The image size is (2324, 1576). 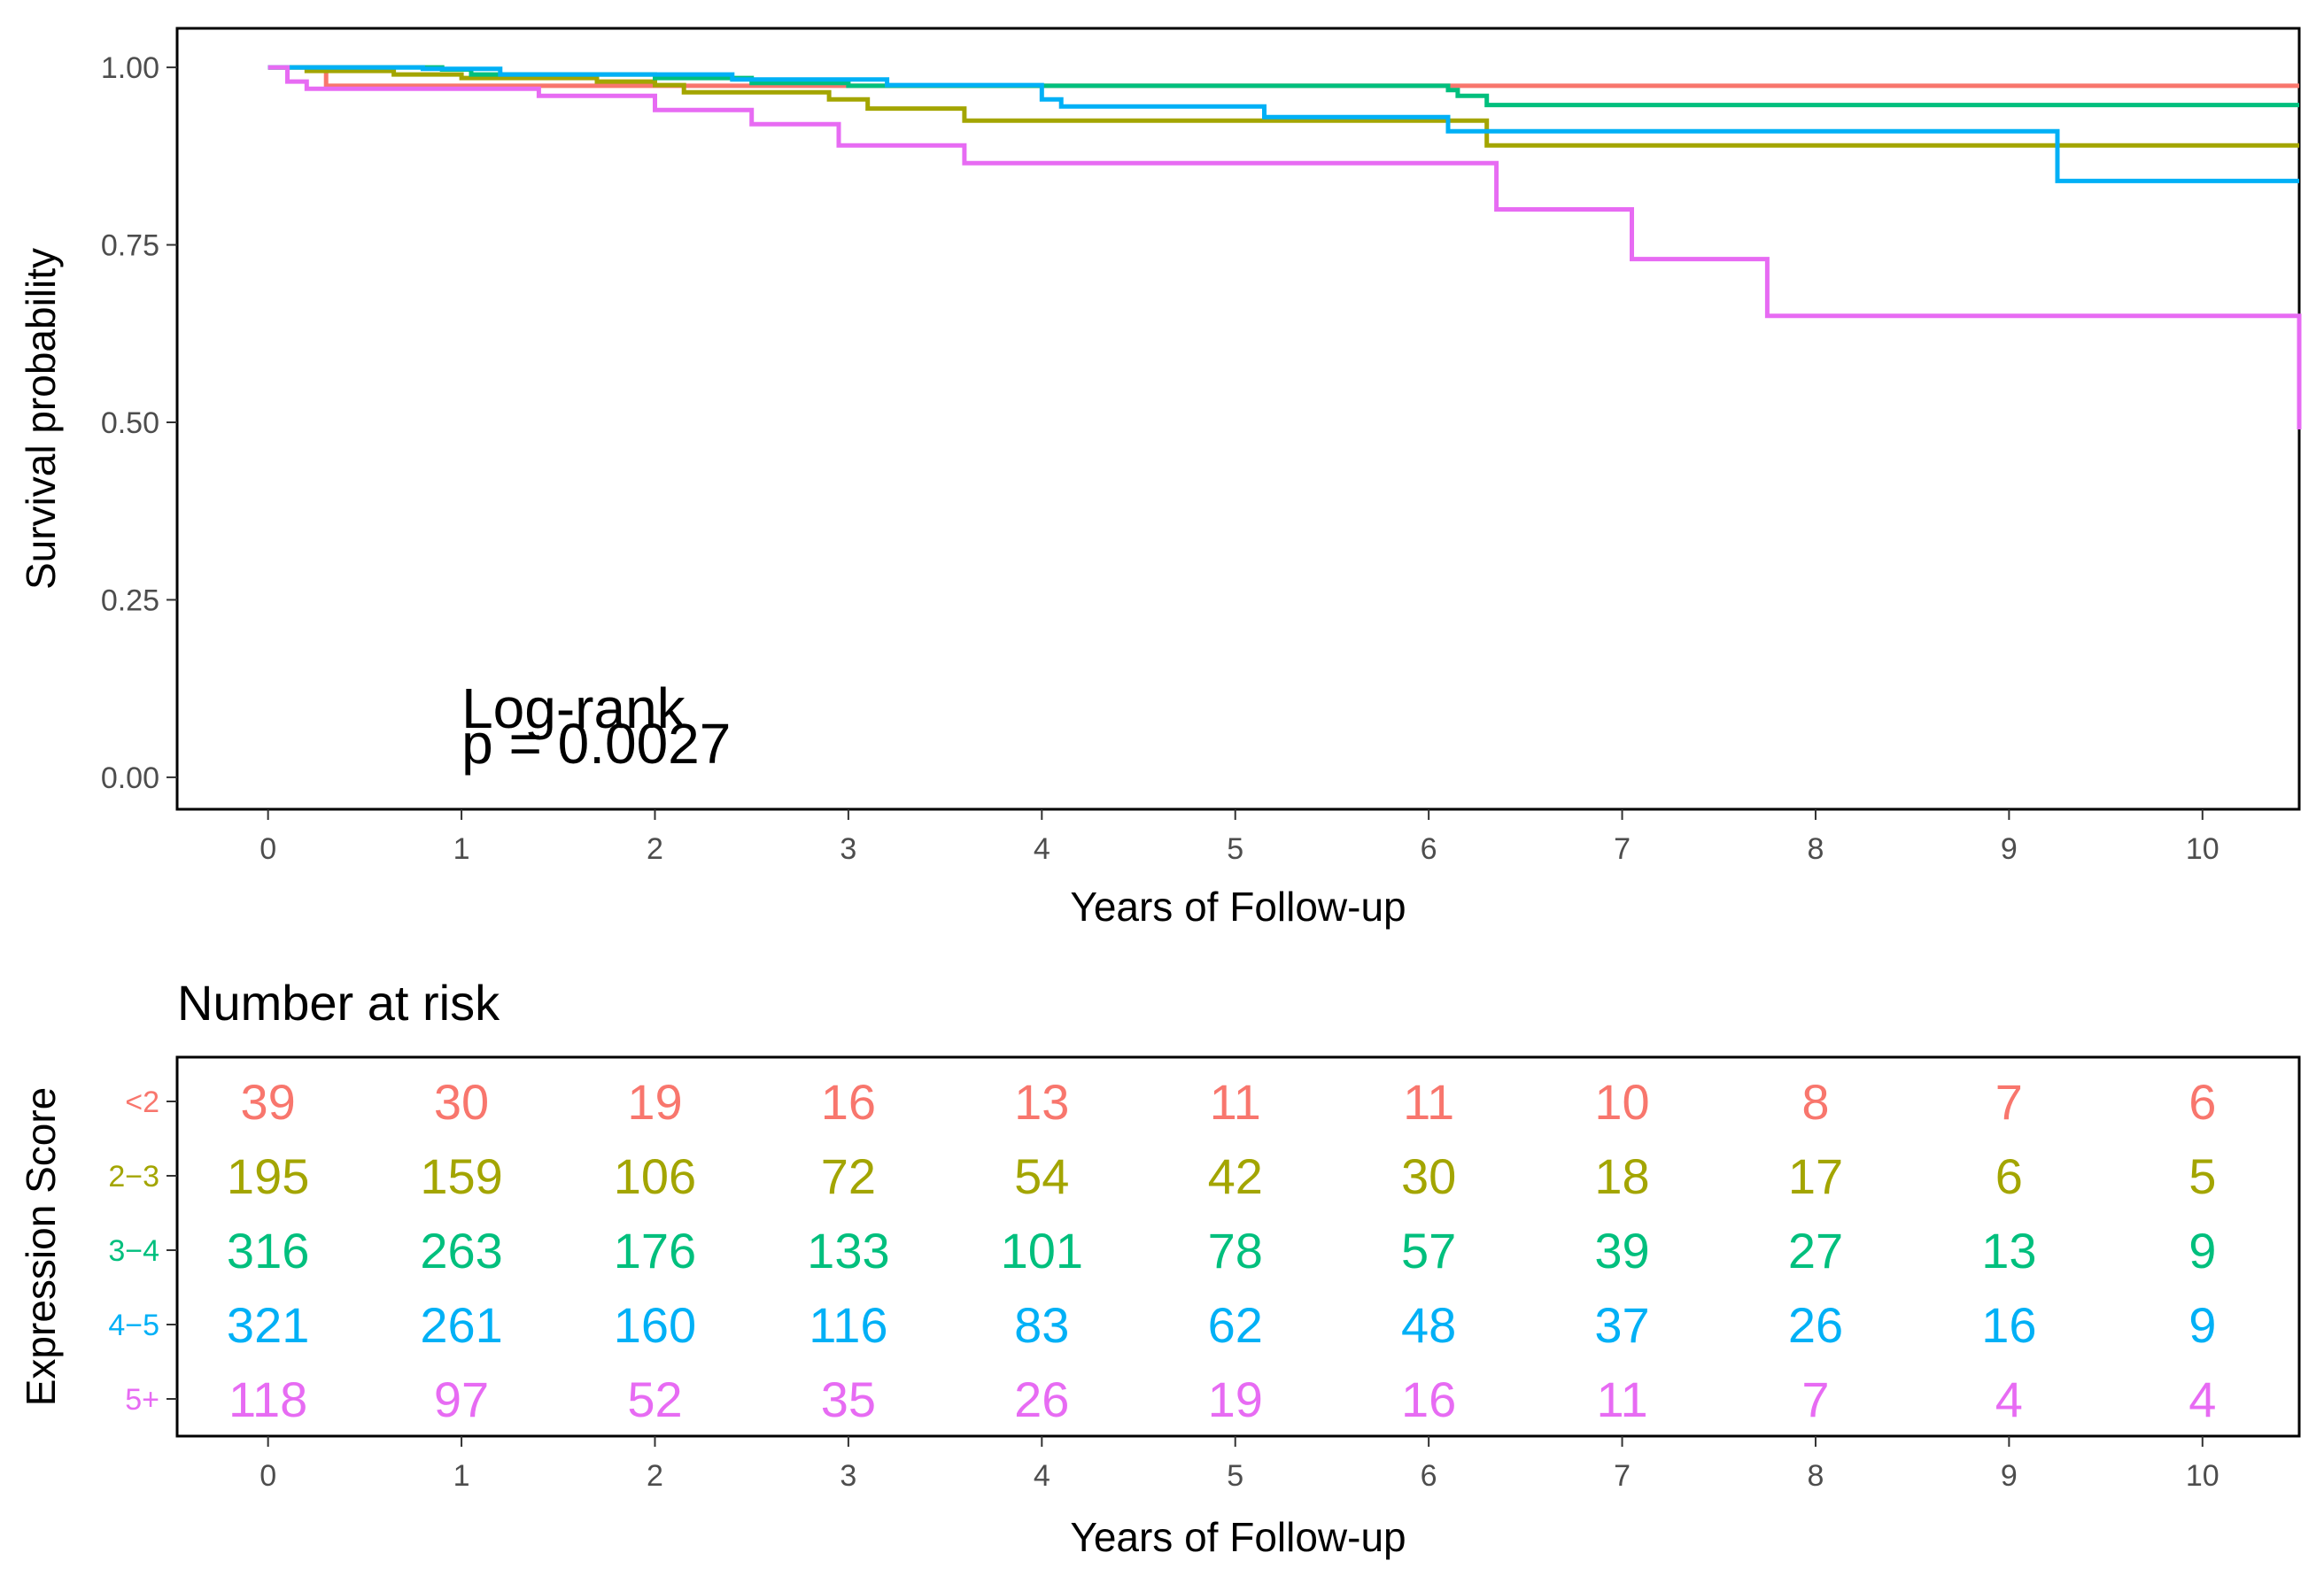 I want to click on risk-cell: 57, so click(x=1428, y=1251).